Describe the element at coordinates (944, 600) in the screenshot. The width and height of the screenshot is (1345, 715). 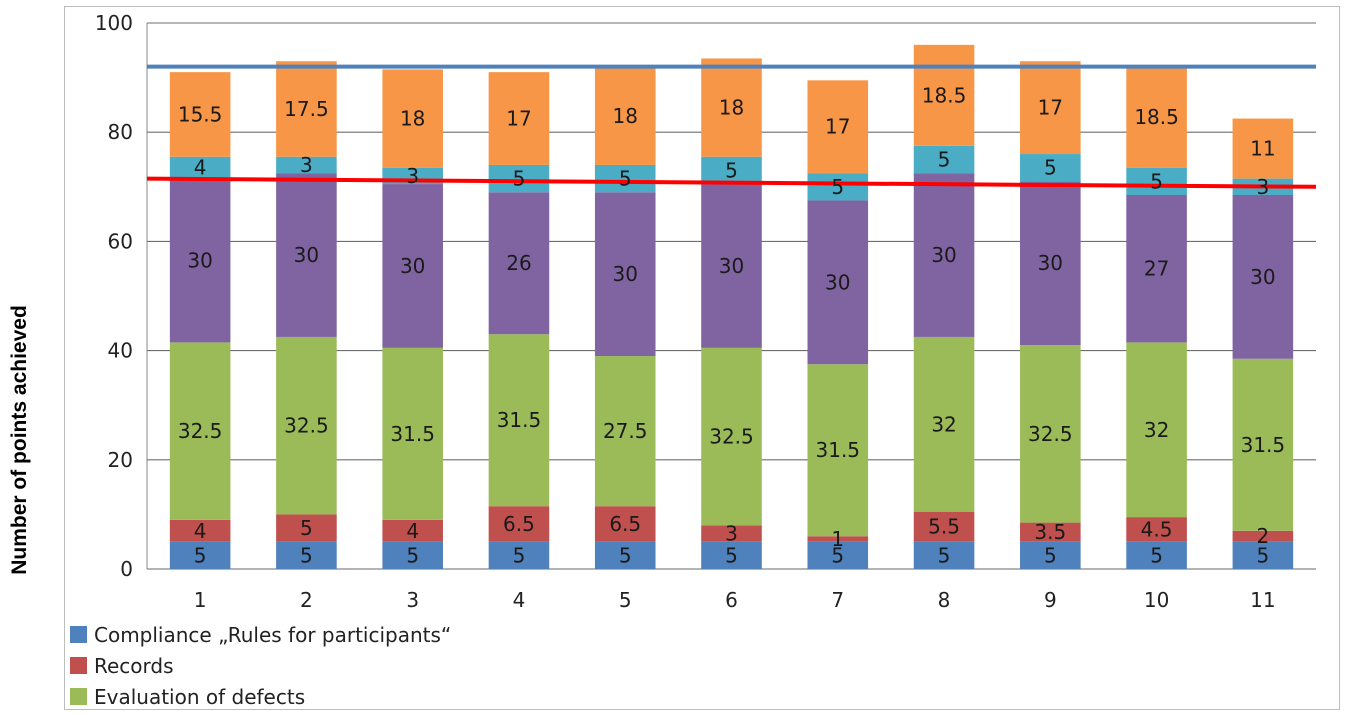
I see `x-tick-label: 8` at that location.